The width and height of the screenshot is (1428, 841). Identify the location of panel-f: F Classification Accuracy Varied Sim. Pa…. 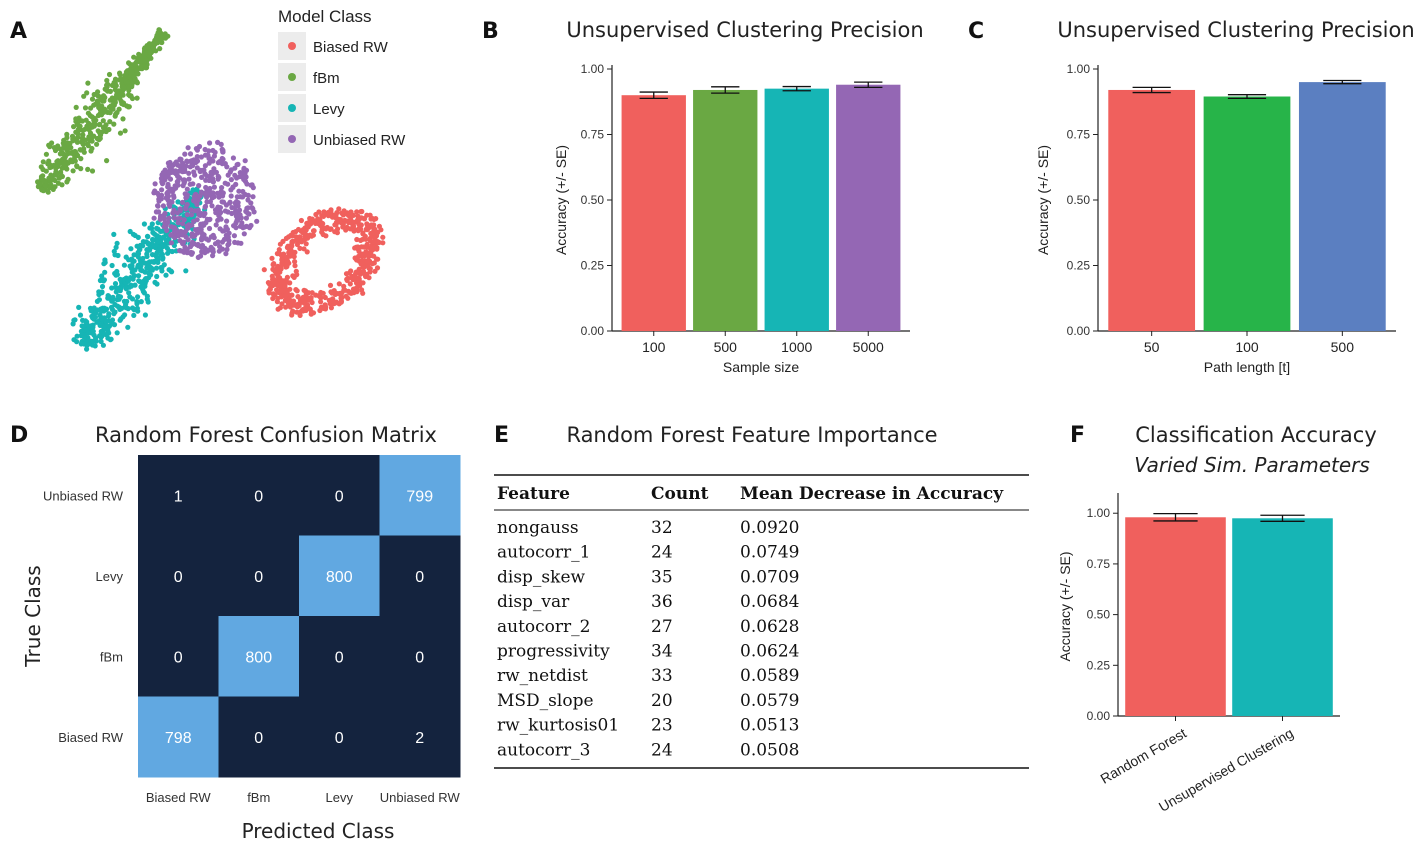
(1217, 619).